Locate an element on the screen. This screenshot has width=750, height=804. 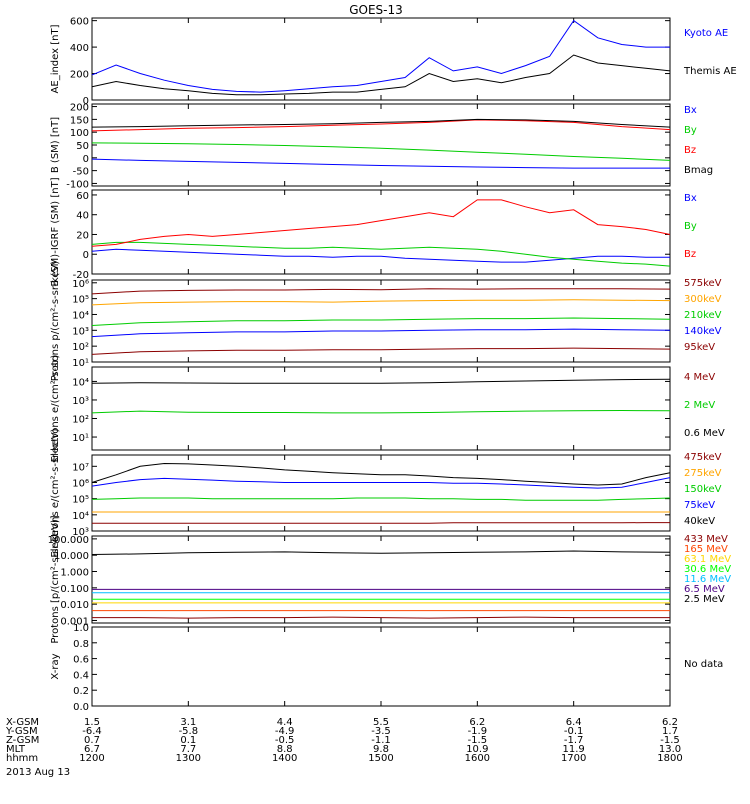
x-axis-value: 1800 is located at coordinates (669, 758).